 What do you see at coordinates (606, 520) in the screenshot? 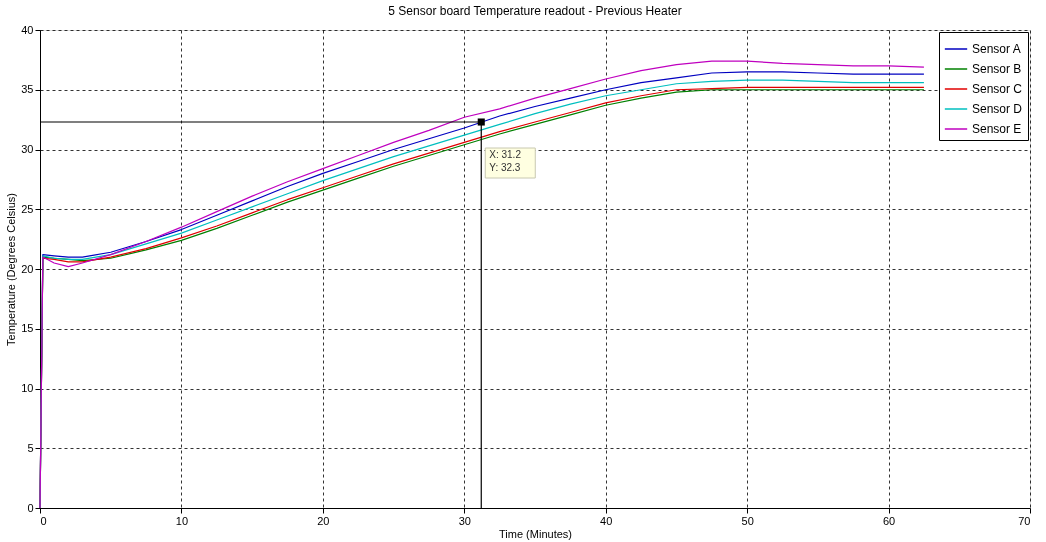
I see `x-tick-label: 40` at bounding box center [606, 520].